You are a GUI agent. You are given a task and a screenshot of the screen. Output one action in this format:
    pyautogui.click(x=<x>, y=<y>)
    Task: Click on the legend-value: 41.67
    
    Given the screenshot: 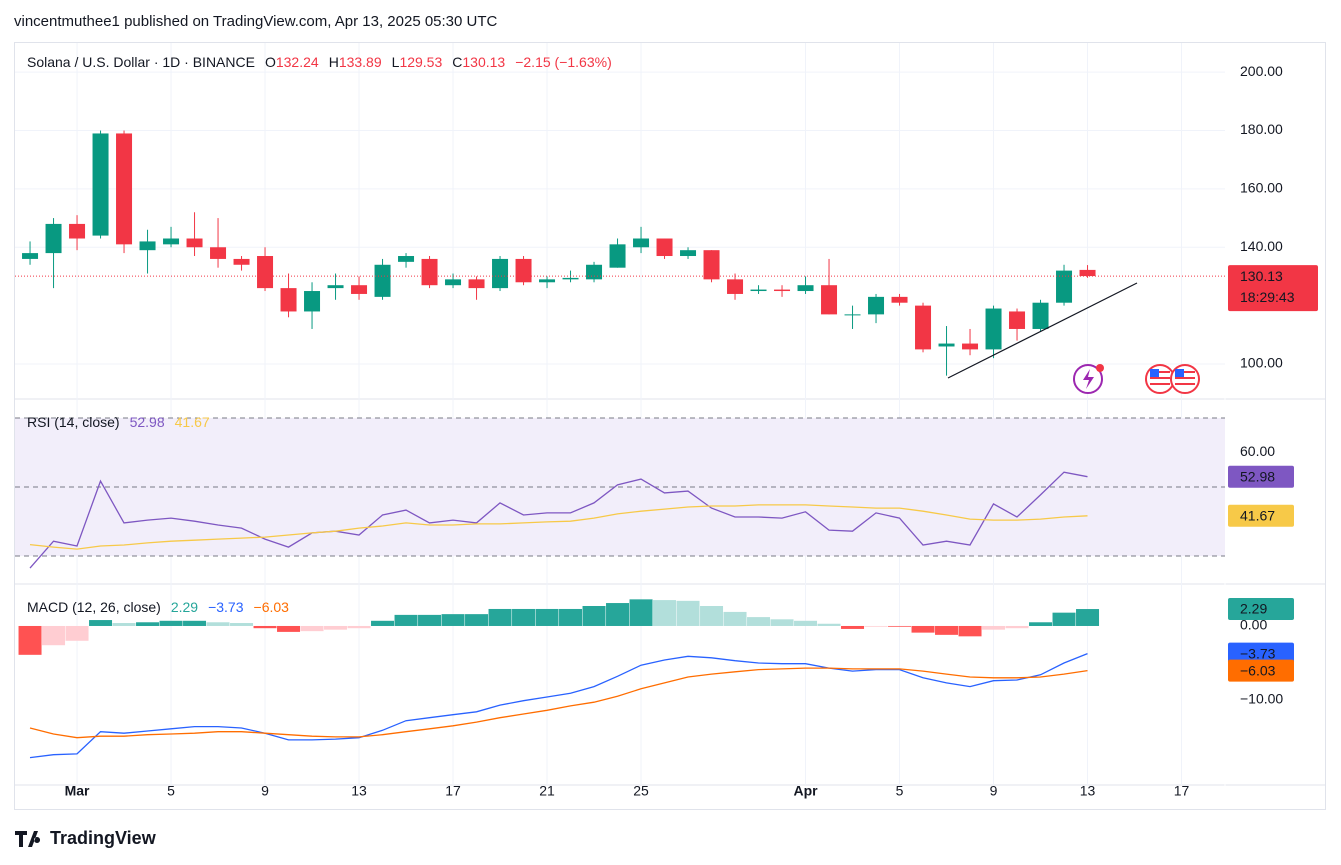 What is the action you would take?
    pyautogui.click(x=192, y=422)
    